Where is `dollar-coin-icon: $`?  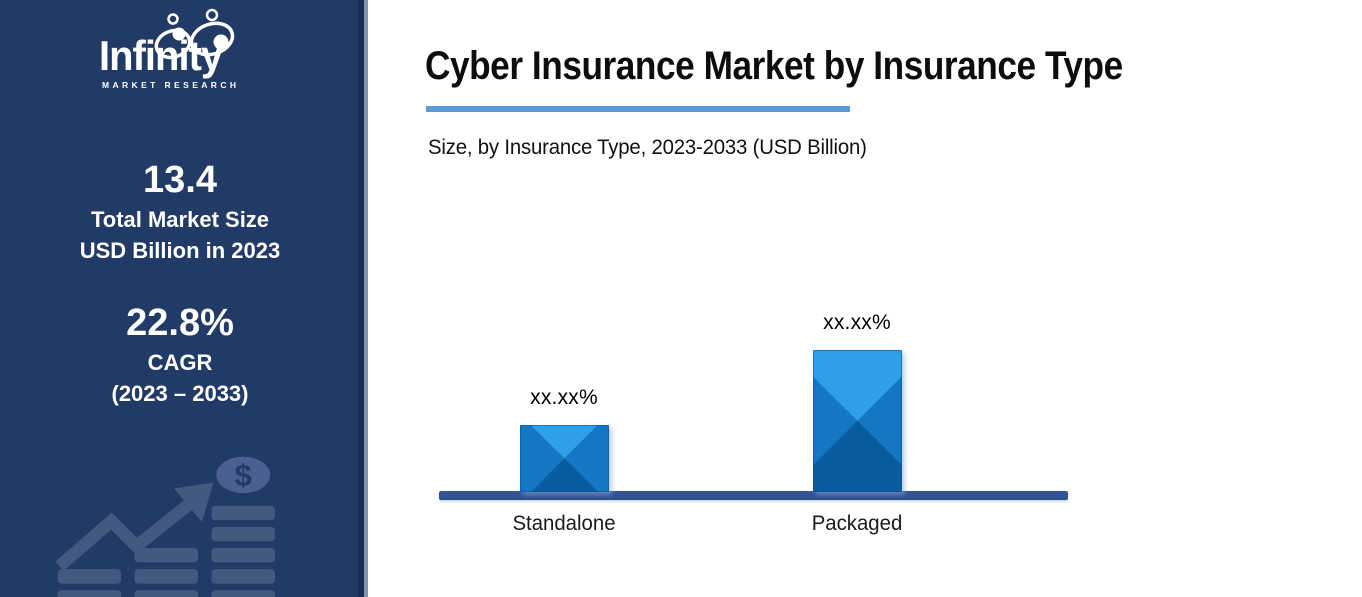
dollar-coin-icon: $ is located at coordinates (243, 475).